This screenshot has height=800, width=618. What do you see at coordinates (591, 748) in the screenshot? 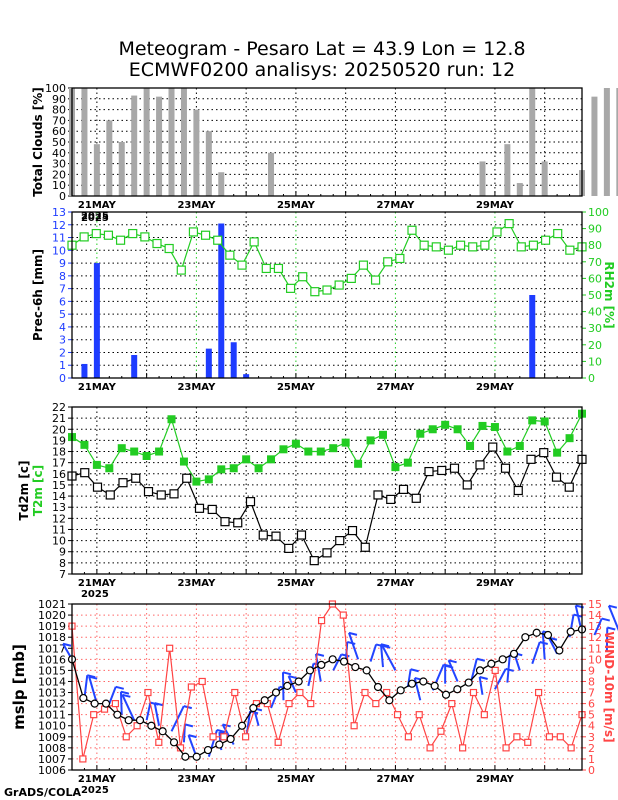
I see `y-right-tick-label: 2` at bounding box center [591, 748].